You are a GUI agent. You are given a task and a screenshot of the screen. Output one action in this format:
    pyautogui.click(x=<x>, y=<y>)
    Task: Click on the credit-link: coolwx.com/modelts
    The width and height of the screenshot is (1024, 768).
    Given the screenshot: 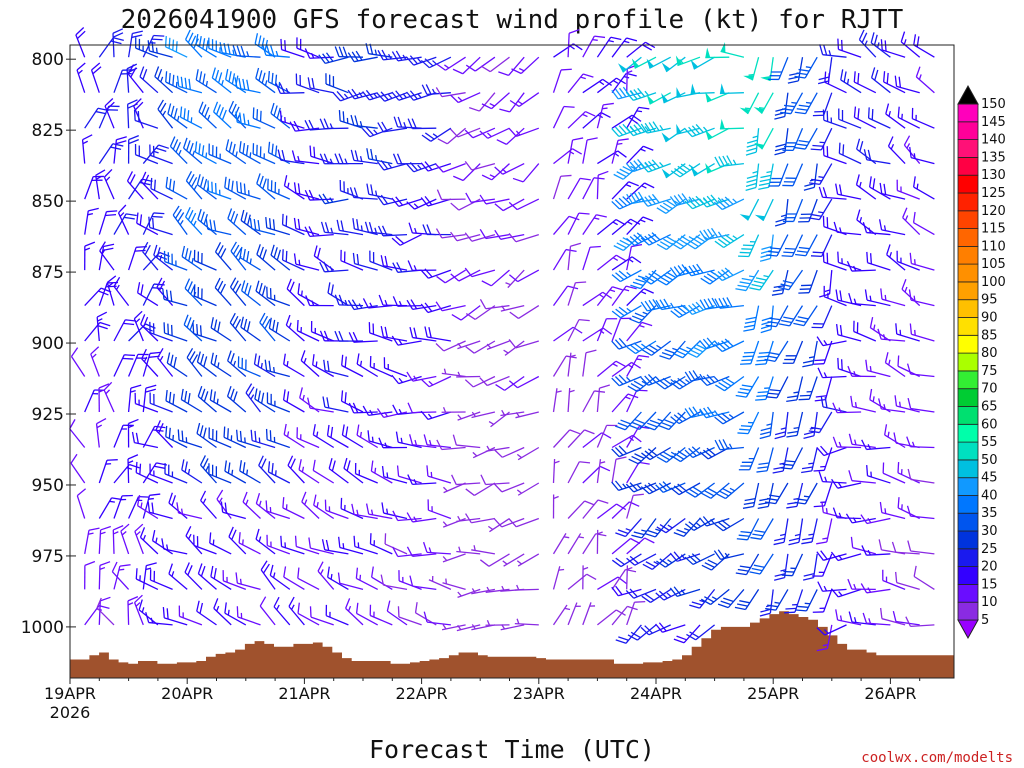 What is the action you would take?
    pyautogui.click(x=937, y=758)
    